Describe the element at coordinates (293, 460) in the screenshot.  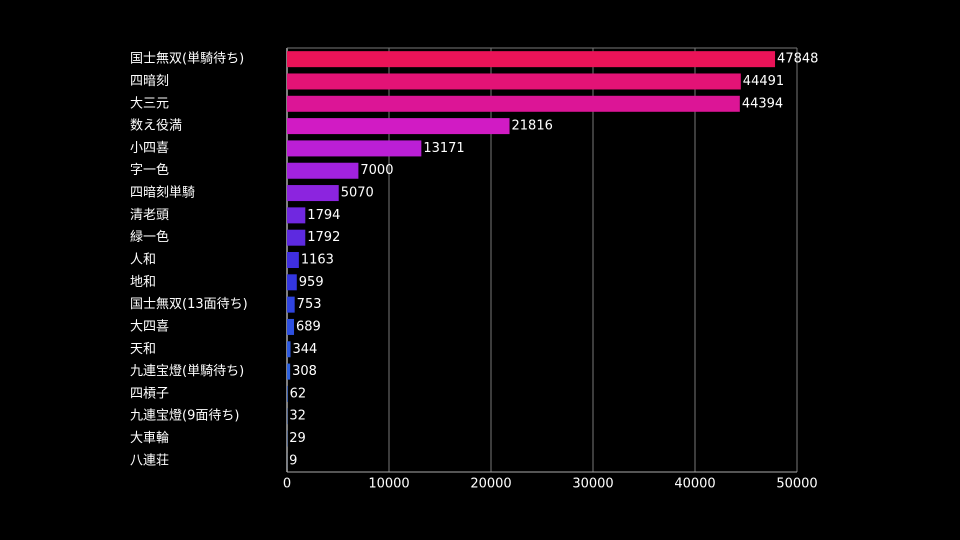
I see `value-label: 9` at that location.